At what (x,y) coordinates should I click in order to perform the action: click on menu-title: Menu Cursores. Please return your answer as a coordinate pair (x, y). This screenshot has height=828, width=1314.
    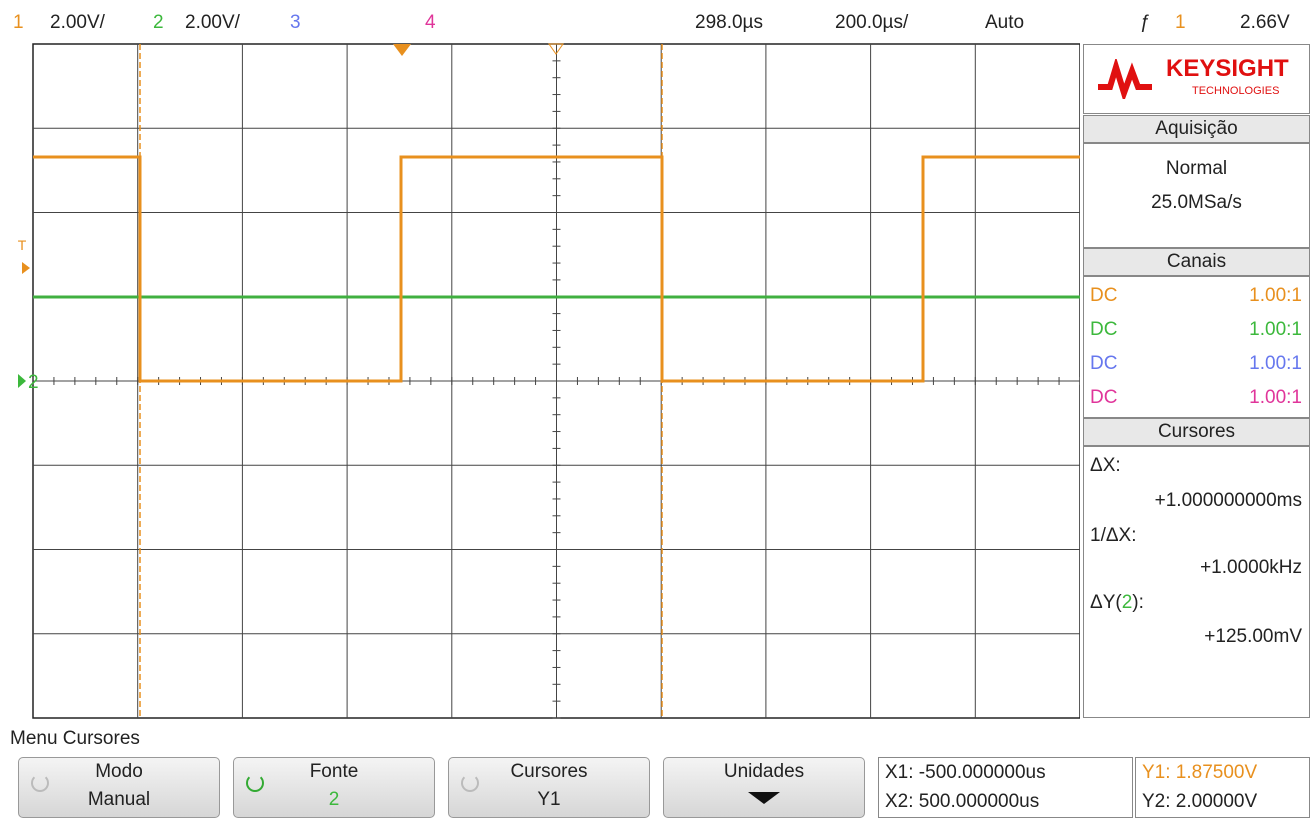
    Looking at the image, I should click on (75, 738).